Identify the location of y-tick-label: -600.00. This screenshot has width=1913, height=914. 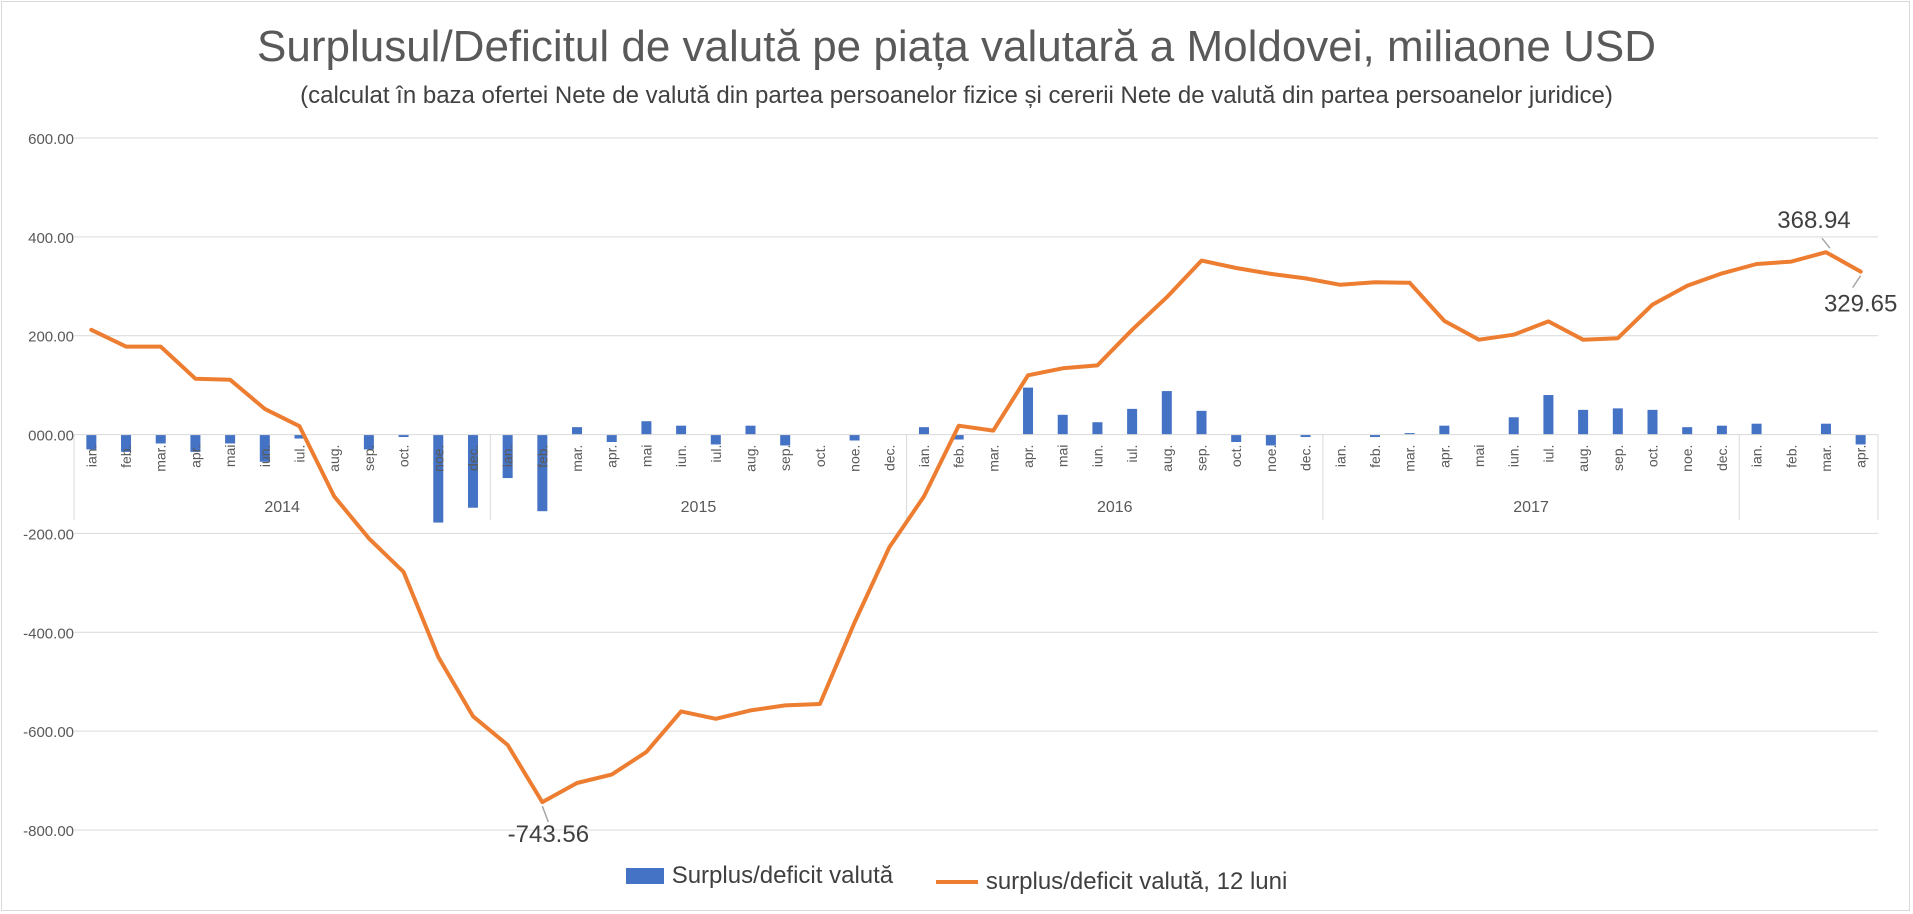
(48, 732).